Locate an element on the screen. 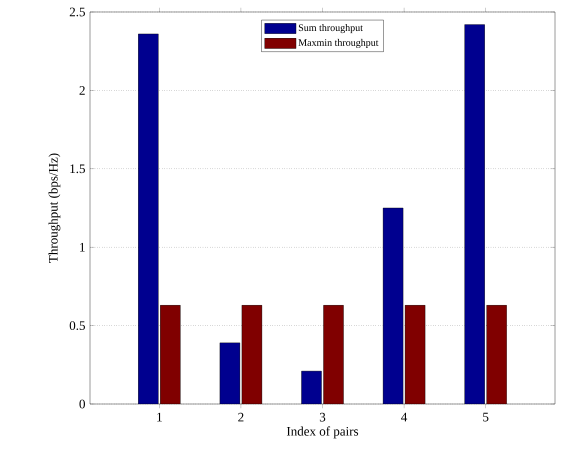 The height and width of the screenshot is (455, 580). y-tick-label: 2.5 is located at coordinates (77, 12).